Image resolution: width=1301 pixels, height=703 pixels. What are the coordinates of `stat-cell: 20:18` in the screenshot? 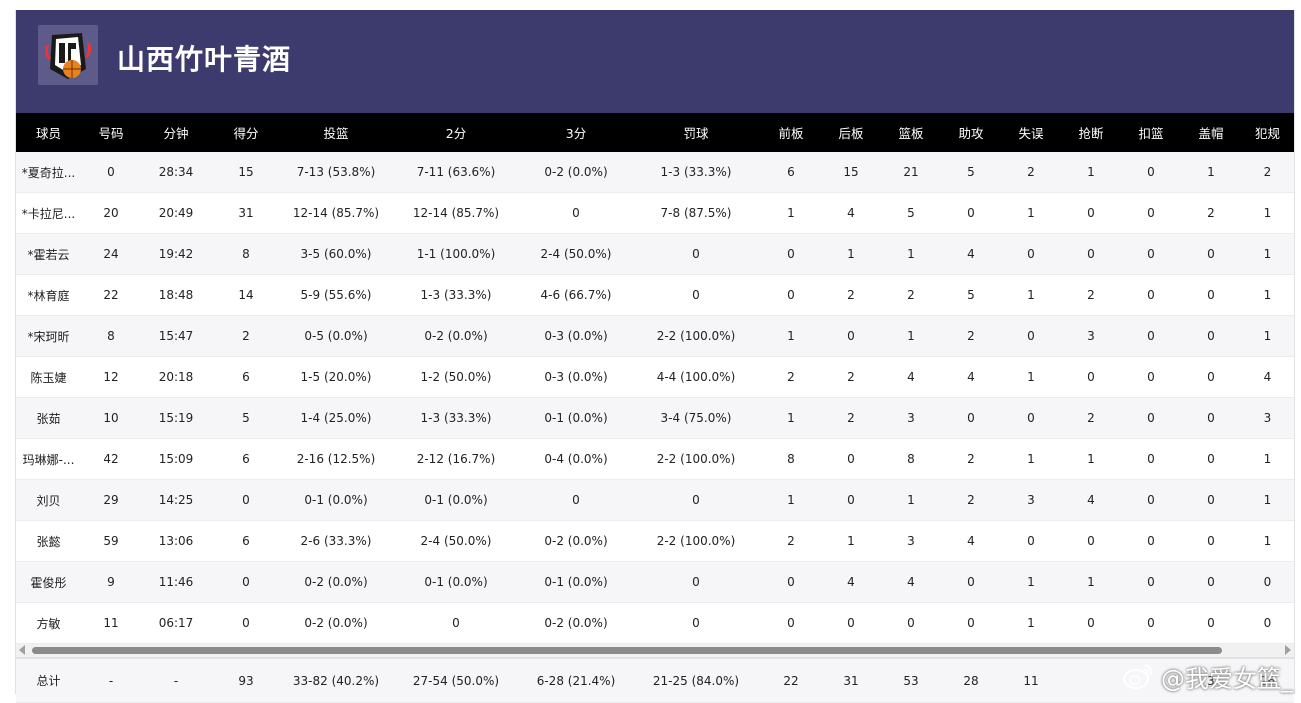 It's located at (176, 377).